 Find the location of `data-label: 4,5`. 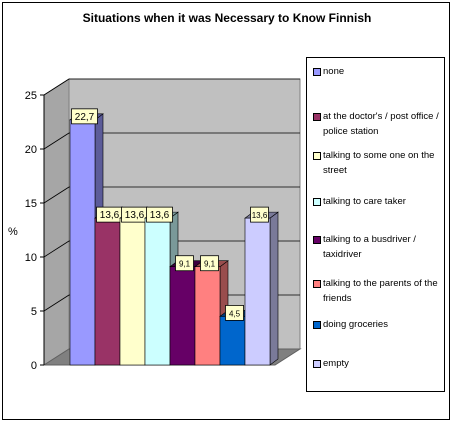

data-label: 4,5 is located at coordinates (235, 313).